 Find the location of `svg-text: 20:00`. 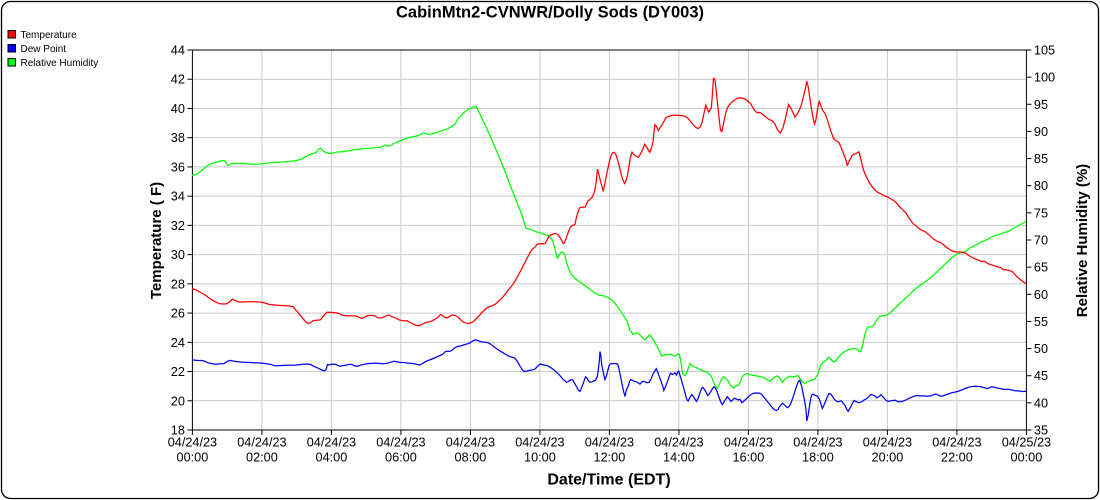

svg-text: 20:00 is located at coordinates (888, 458).